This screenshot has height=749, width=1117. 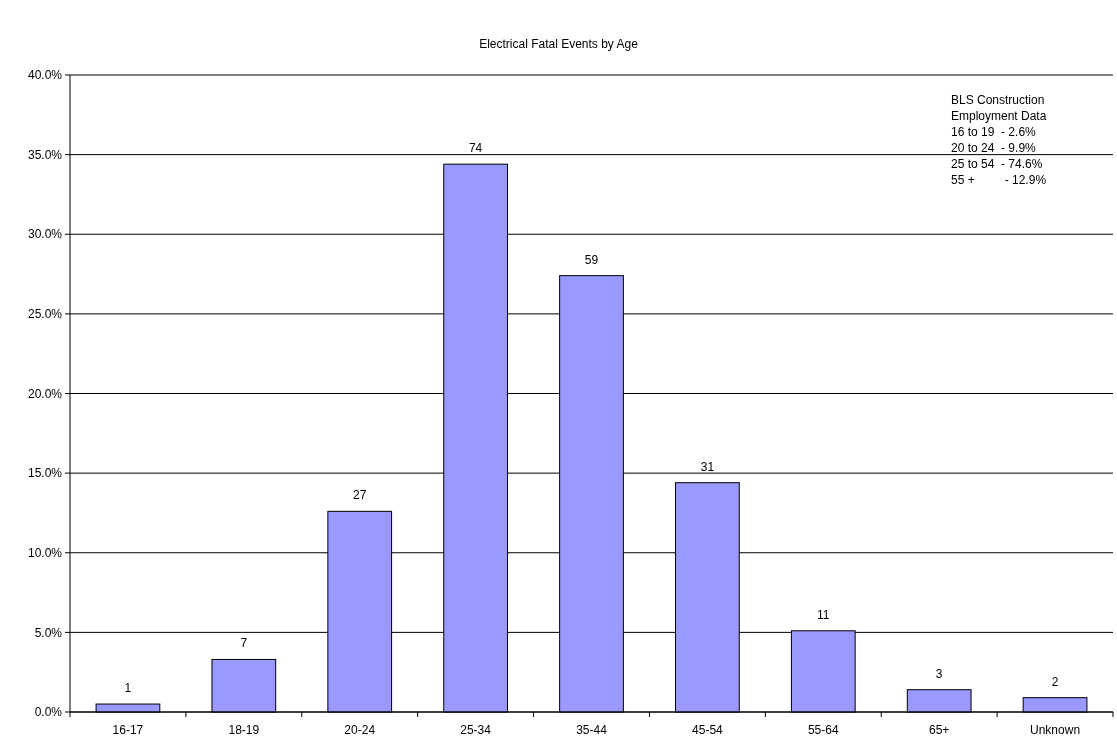 What do you see at coordinates (244, 730) in the screenshot?
I see `x-tick-label: 18-19` at bounding box center [244, 730].